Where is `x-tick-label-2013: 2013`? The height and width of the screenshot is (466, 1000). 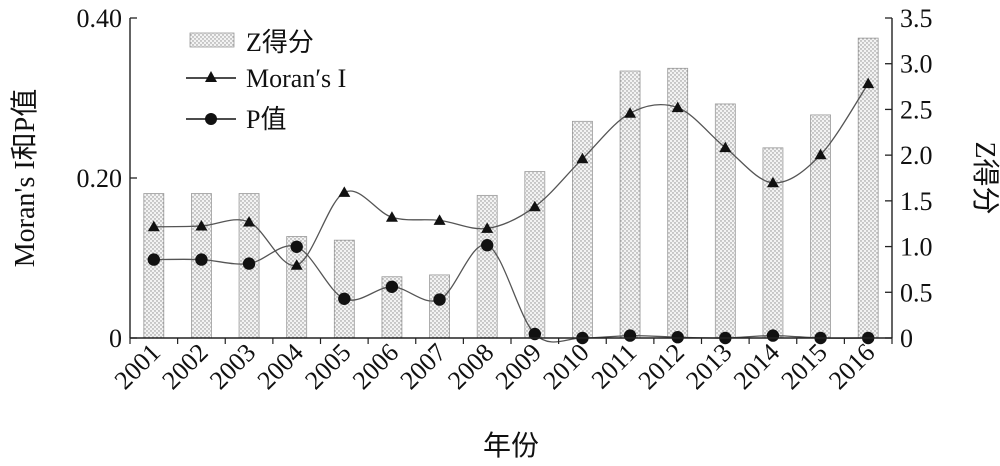 x-tick-label-2013: 2013 is located at coordinates (708, 366).